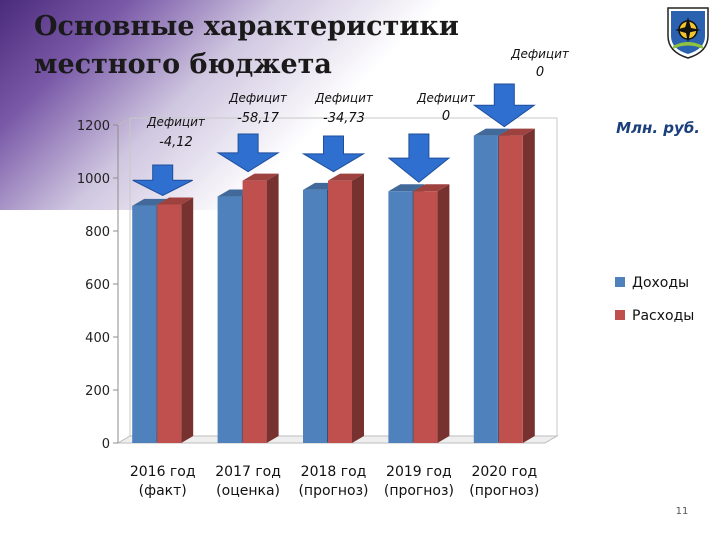  I want to click on legend-label-income: Доходы, so click(660, 283).